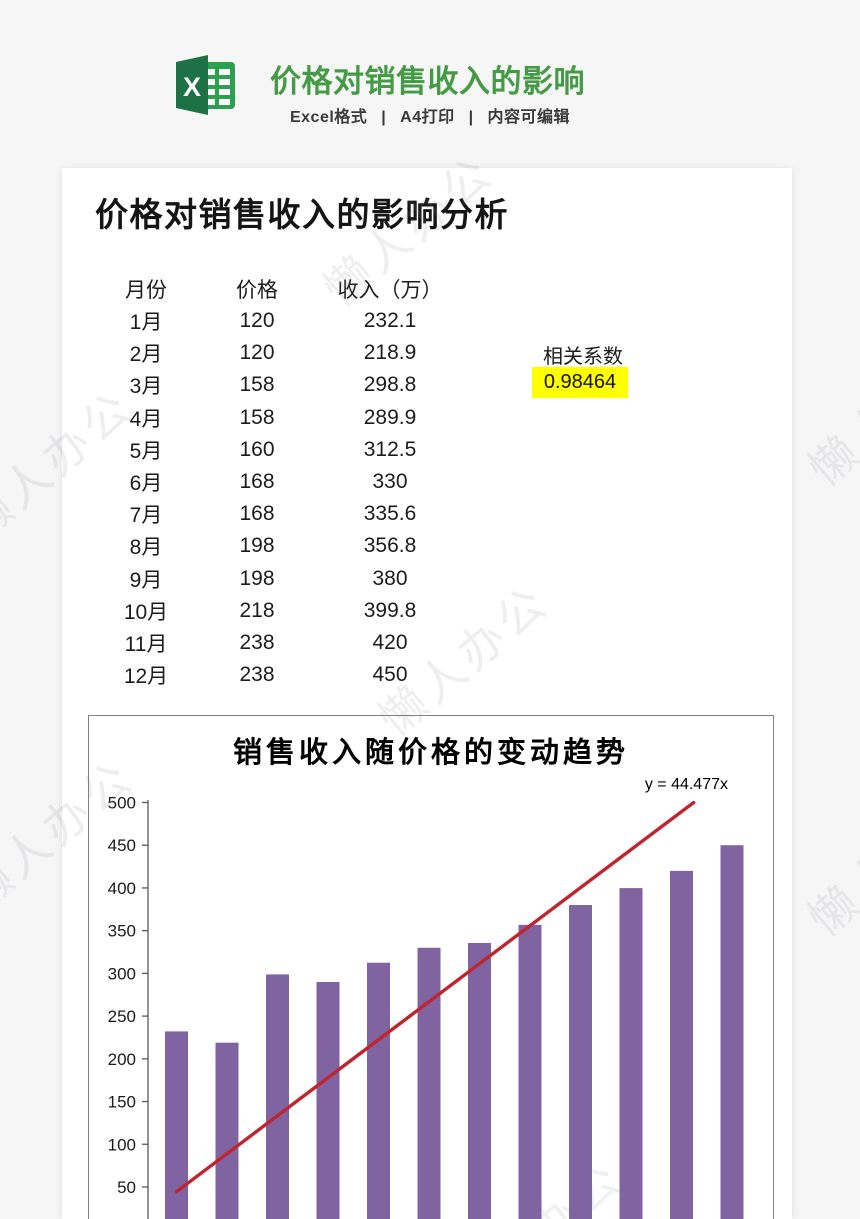 The width and height of the screenshot is (860, 1219). Describe the element at coordinates (146, 387) in the screenshot. I see `cell-month: 3月` at that location.